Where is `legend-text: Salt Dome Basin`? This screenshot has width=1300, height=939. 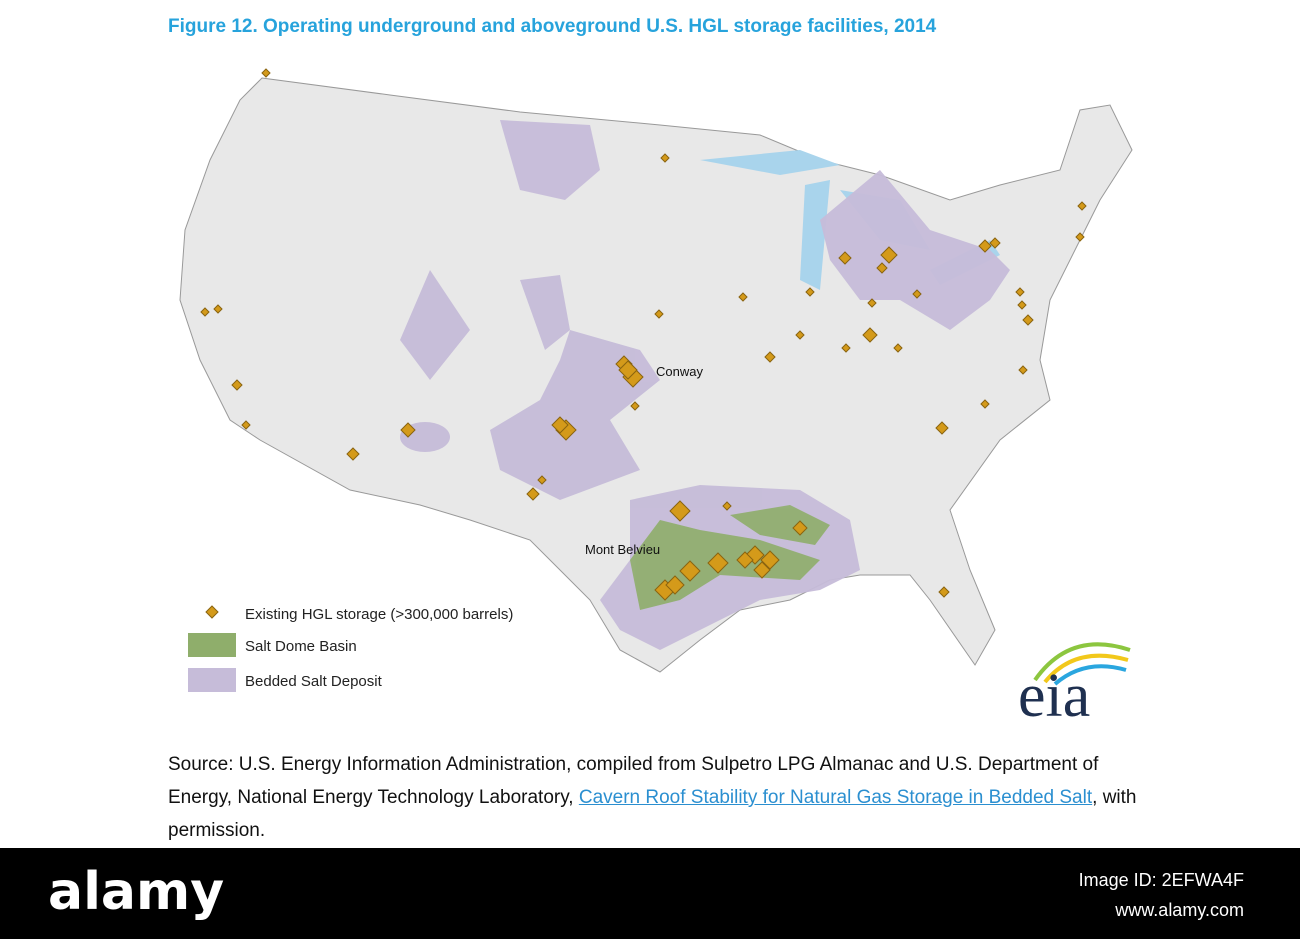
legend-text: Salt Dome Basin is located at coordinates (301, 646).